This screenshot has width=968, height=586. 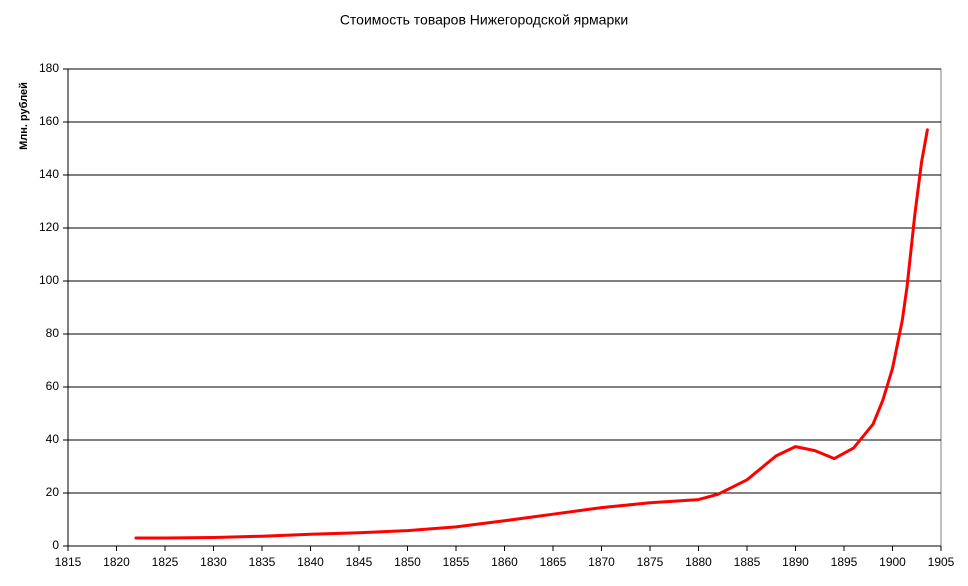 What do you see at coordinates (650, 562) in the screenshot?
I see `x-tick-label: 1875` at bounding box center [650, 562].